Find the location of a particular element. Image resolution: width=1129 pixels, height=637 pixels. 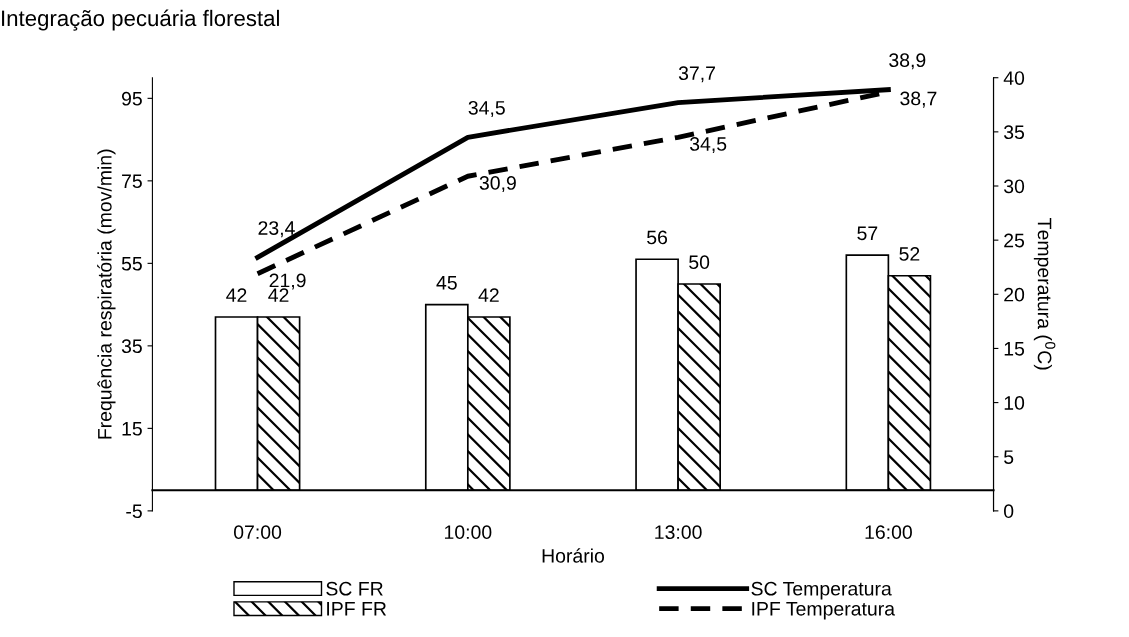

data-label: 23,4 is located at coordinates (276, 229).